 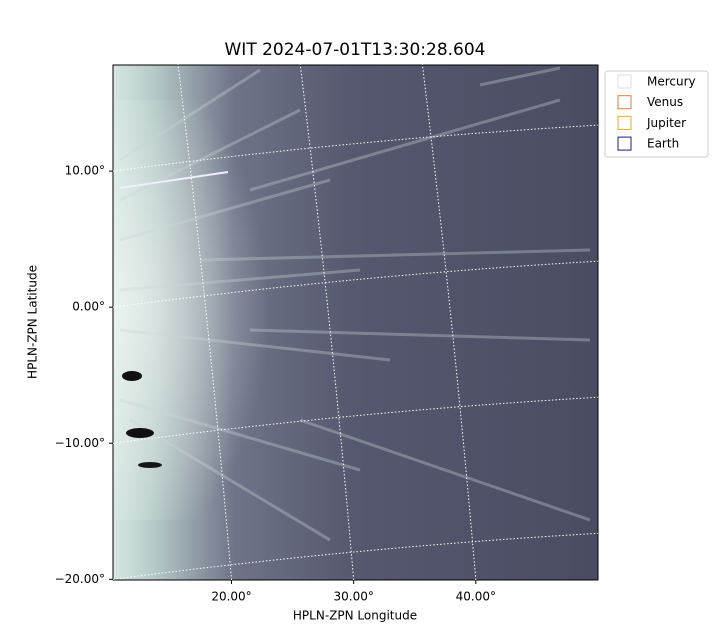 I want to click on y-tick-label: −10.00°, so click(x=80, y=443).